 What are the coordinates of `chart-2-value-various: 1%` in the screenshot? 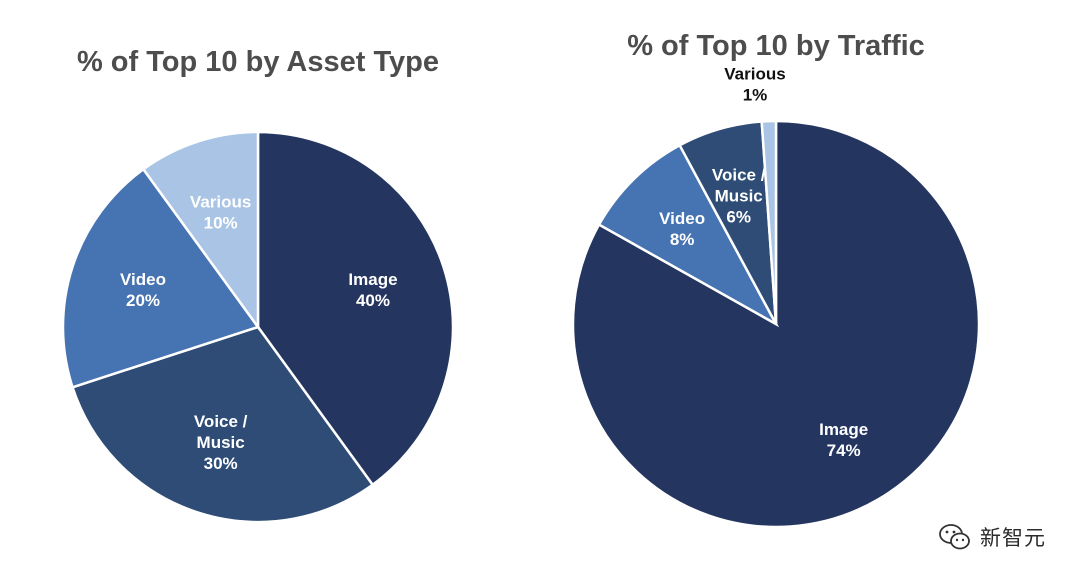 It's located at (755, 95).